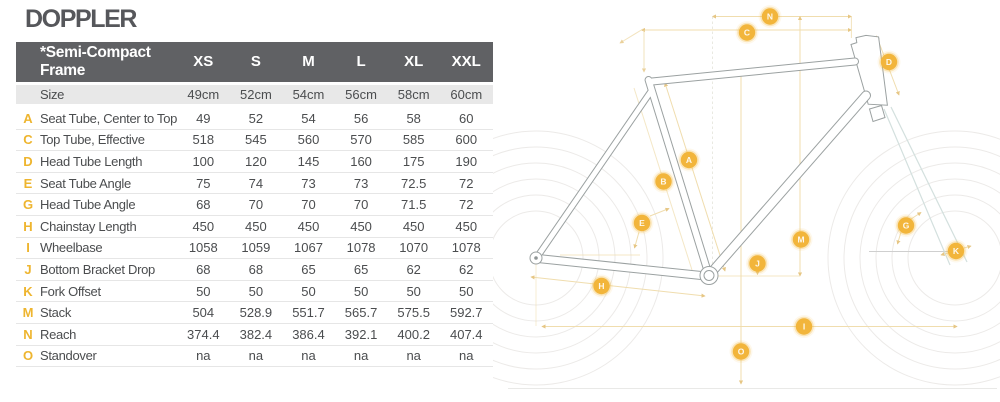 This screenshot has height=402, width=1000. What do you see at coordinates (770, 17) in the screenshot?
I see `svg-text: N` at bounding box center [770, 17].